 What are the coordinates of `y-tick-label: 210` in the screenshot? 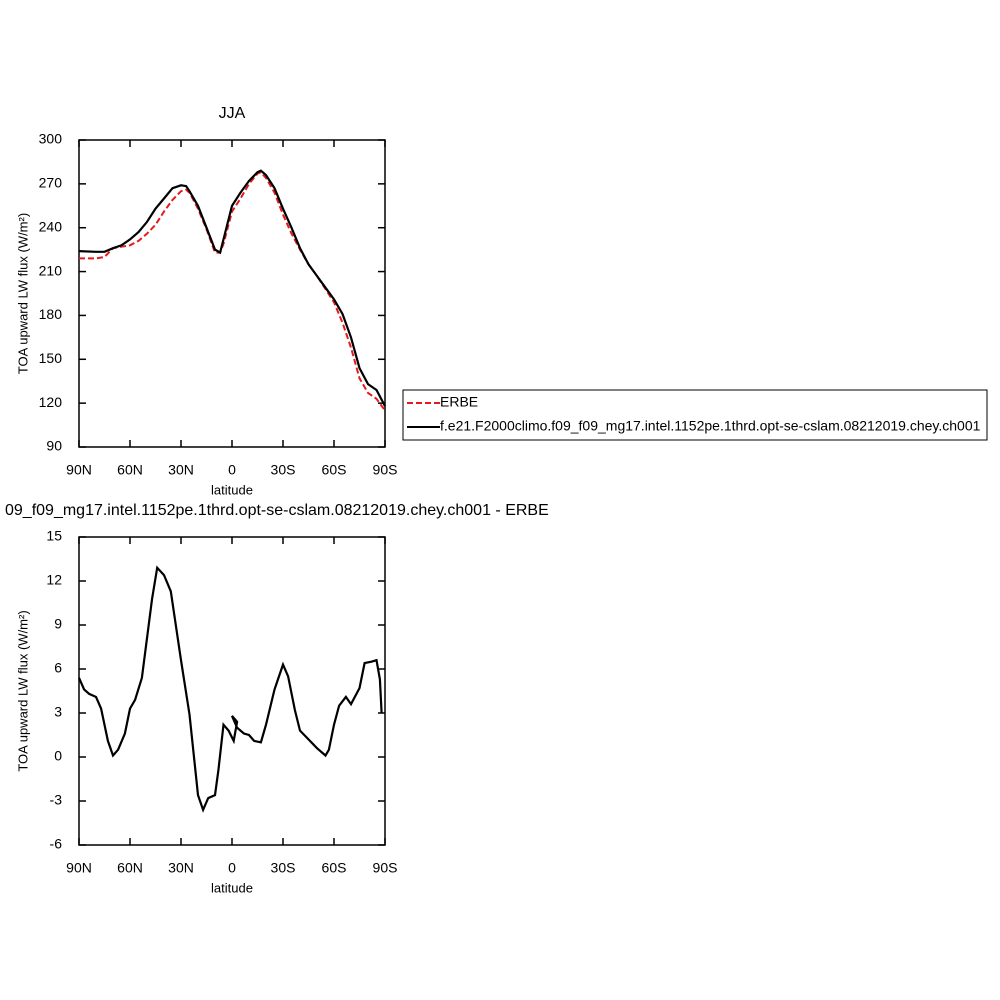 It's located at (51, 270).